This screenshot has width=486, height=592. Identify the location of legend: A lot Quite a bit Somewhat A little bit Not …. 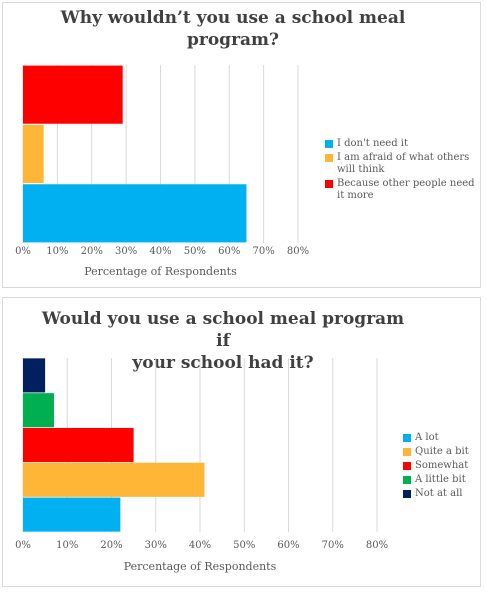
(440, 467).